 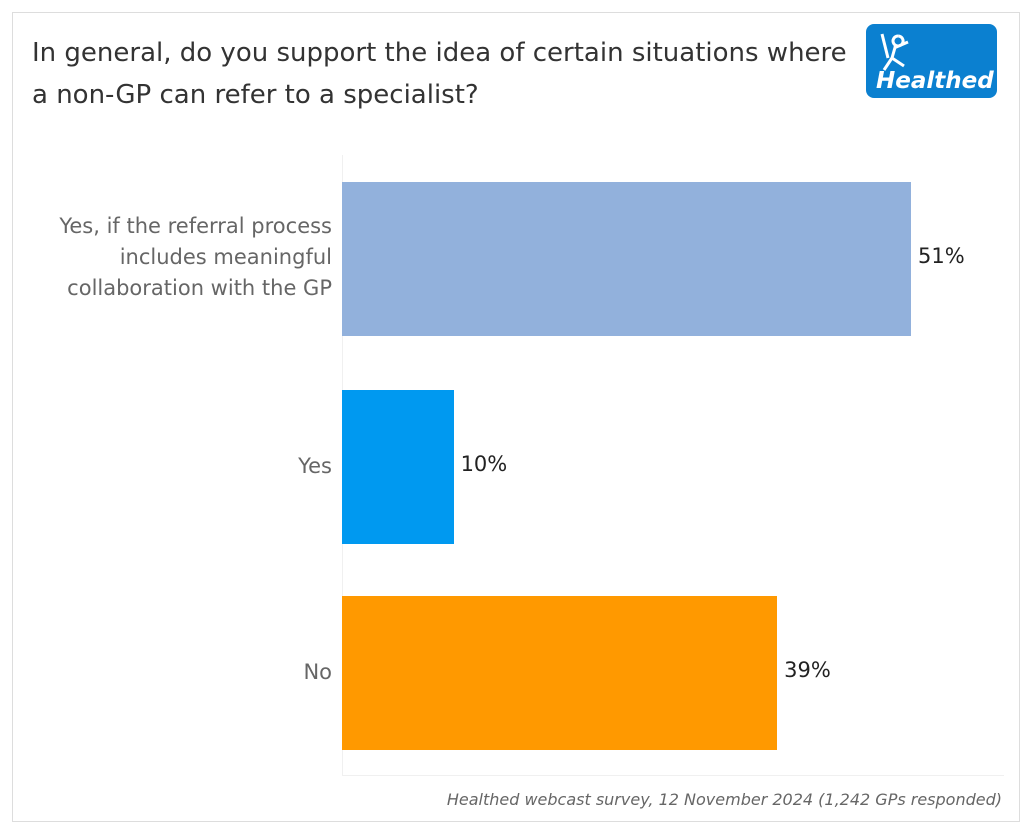 I want to click on healthed-logo: Healthed, so click(x=931, y=61).